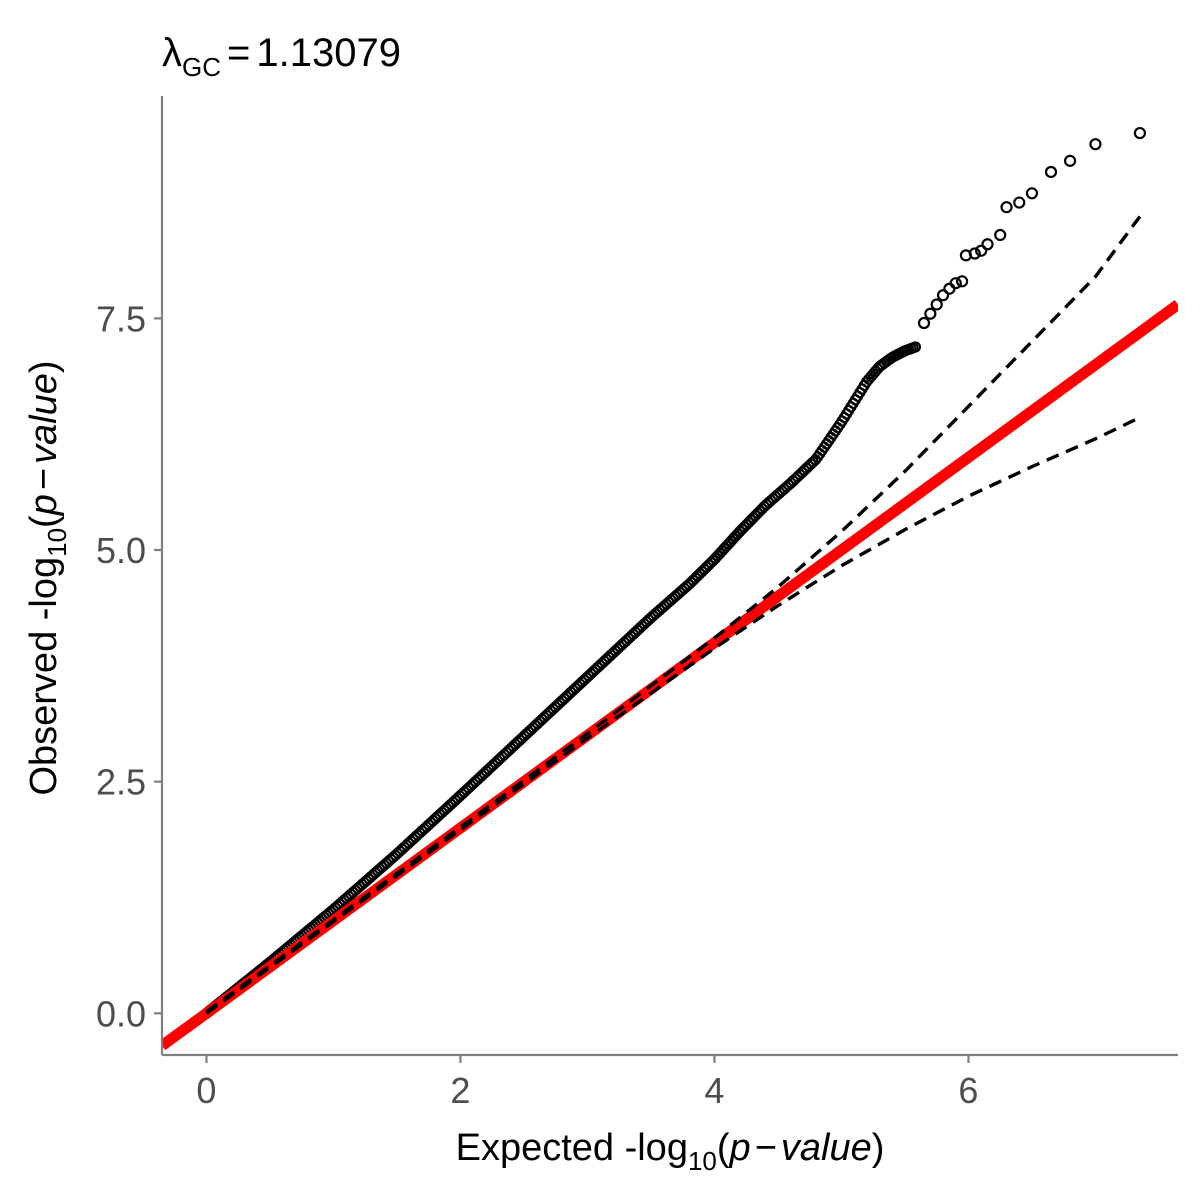 The width and height of the screenshot is (1200, 1200). What do you see at coordinates (47, 577) in the screenshot?
I see `y-axis-title: Observed -log10(p−value)` at bounding box center [47, 577].